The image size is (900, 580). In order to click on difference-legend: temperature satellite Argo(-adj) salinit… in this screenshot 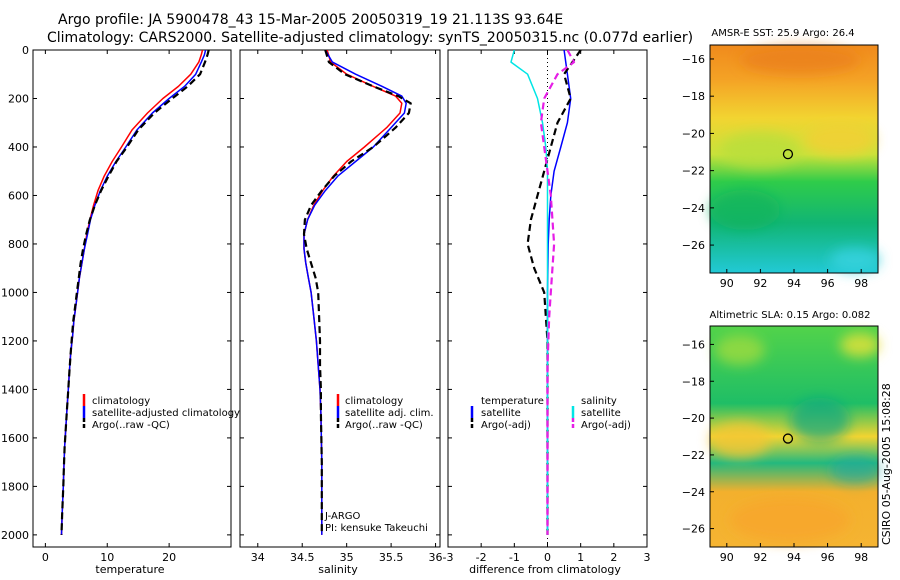, I will do `click(550, 413)`.